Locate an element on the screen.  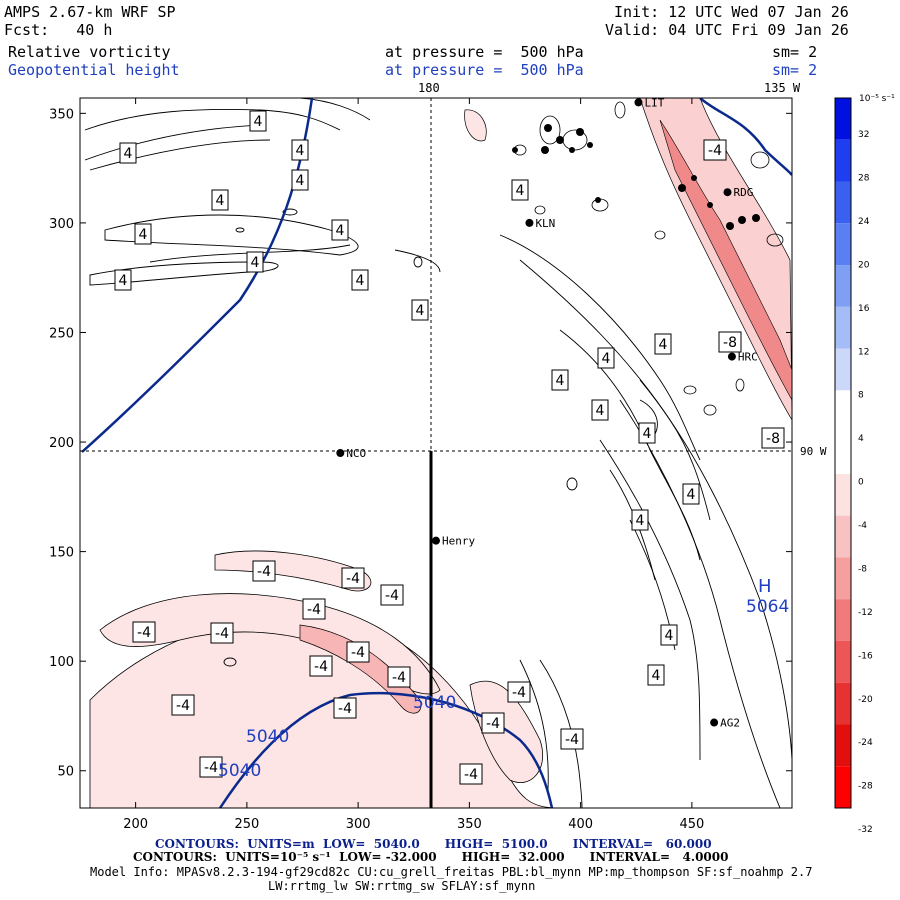
field1-smoothing: sm= 2 is located at coordinates (795, 52).